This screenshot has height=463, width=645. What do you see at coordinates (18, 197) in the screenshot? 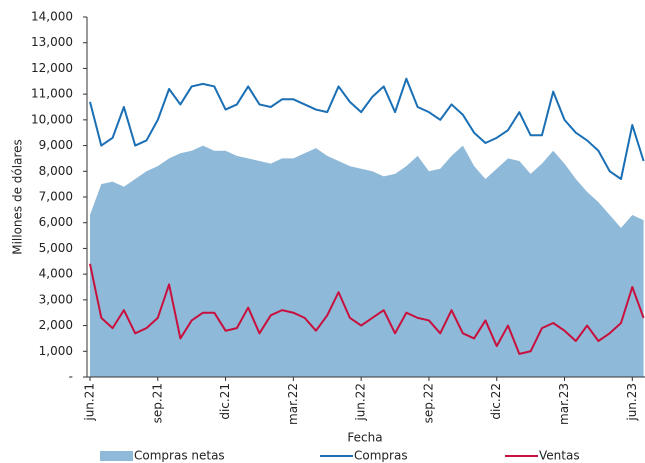
I see `y-axis-label: Millones de dólares` at bounding box center [18, 197].